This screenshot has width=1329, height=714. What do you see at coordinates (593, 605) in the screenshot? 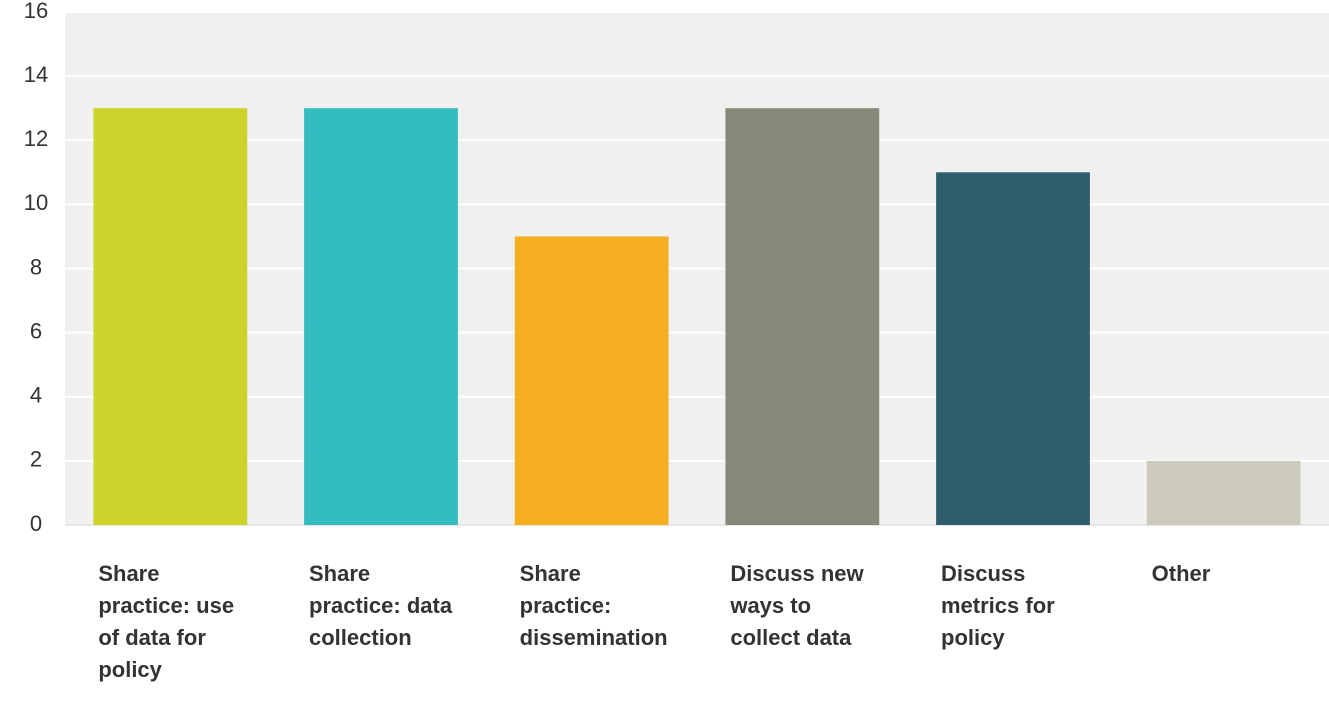
I see `x-tick-label: Share practice: dissemination` at bounding box center [593, 605].